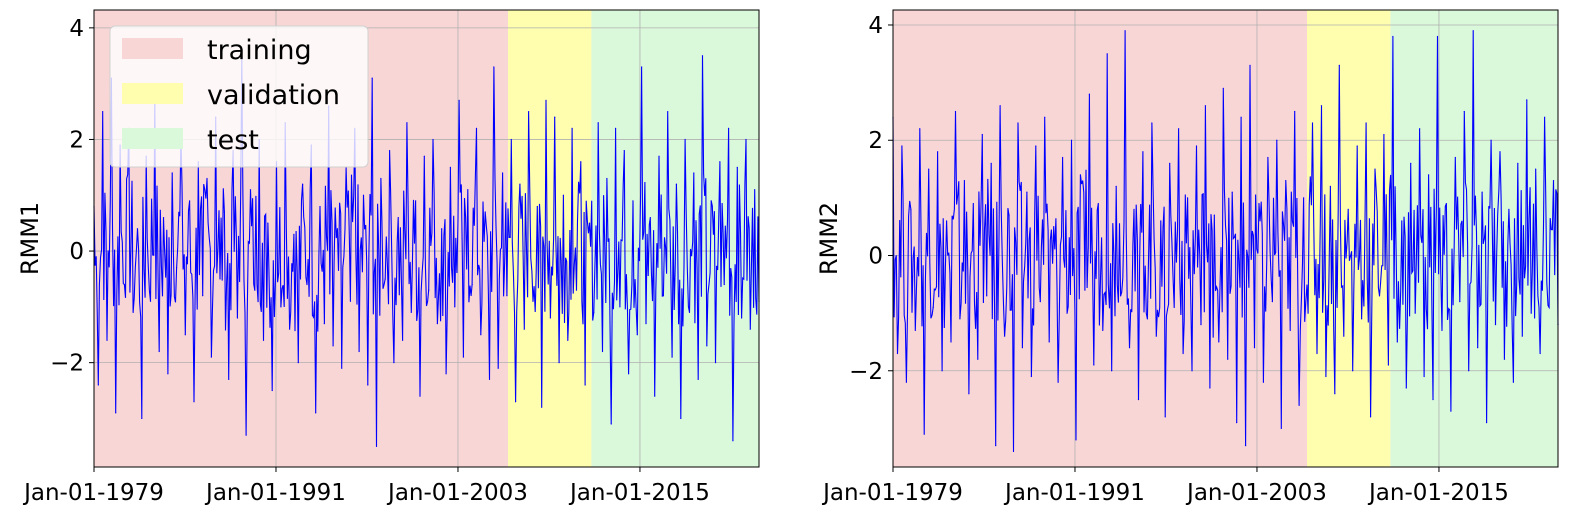  Describe the element at coordinates (275, 493) in the screenshot. I see `x-tick-label: Jan-01-1991` at that location.